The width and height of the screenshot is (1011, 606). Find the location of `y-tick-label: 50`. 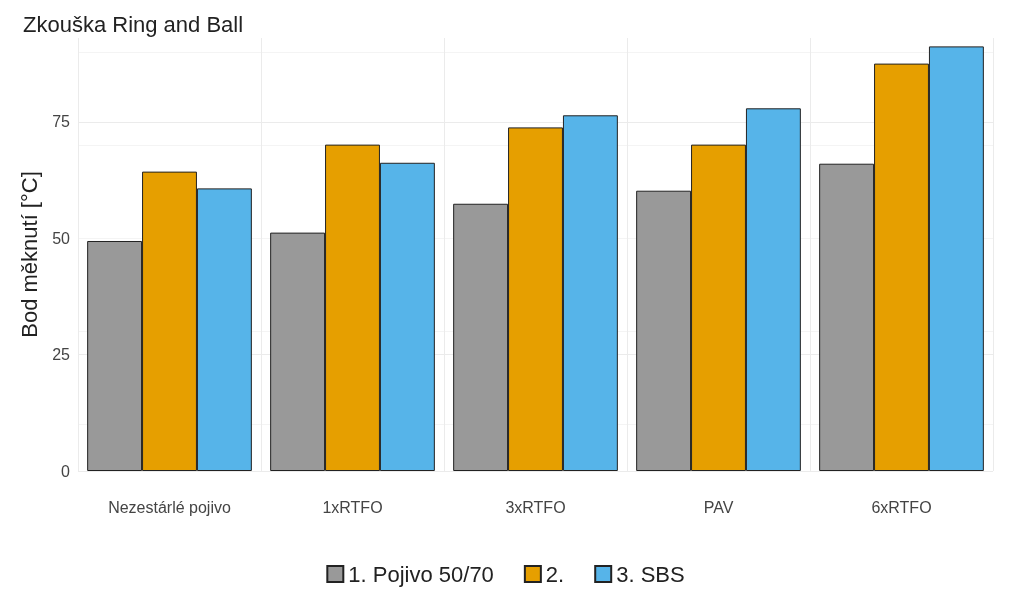

y-tick-label: 50 is located at coordinates (61, 238).